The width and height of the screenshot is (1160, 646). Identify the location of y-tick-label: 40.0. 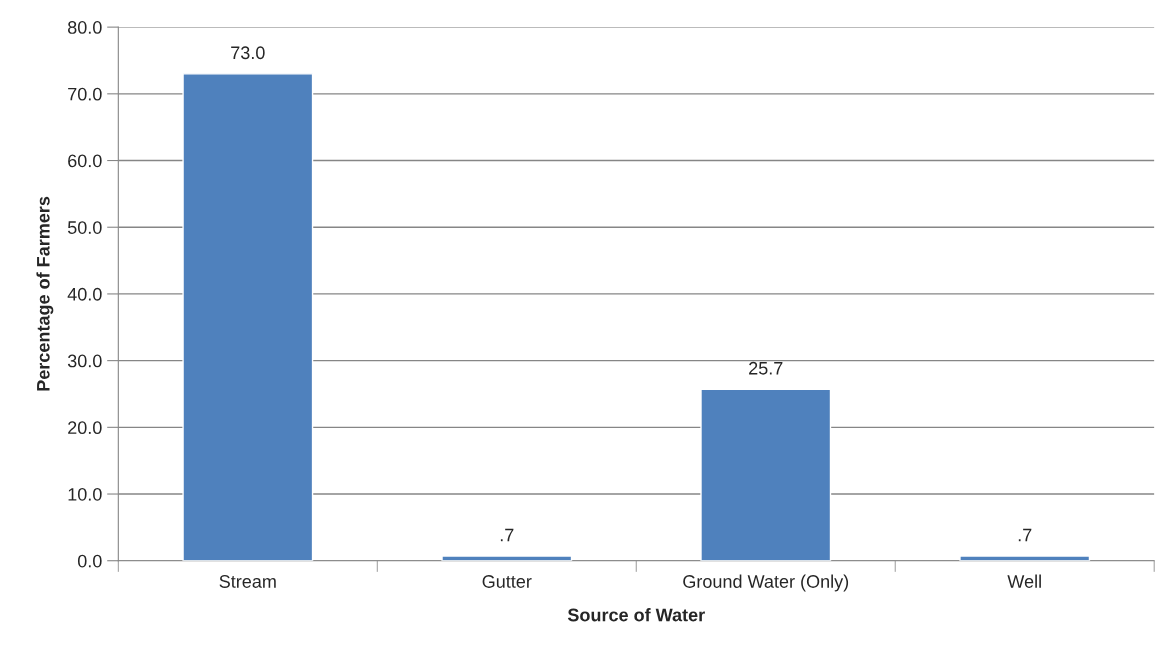
(84, 294).